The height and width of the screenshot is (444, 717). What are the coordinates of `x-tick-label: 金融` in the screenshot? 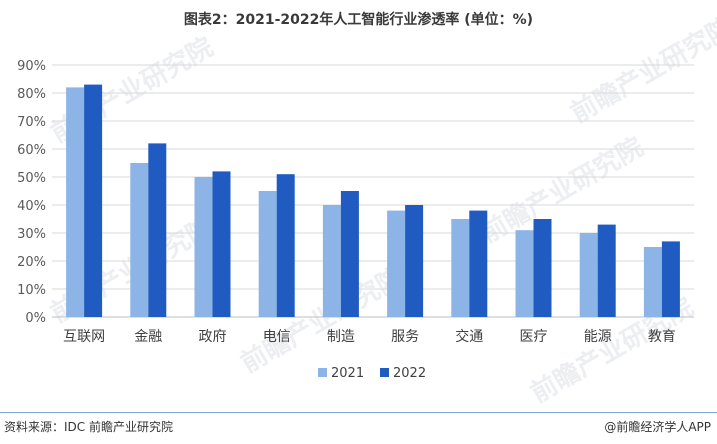 It's located at (148, 337).